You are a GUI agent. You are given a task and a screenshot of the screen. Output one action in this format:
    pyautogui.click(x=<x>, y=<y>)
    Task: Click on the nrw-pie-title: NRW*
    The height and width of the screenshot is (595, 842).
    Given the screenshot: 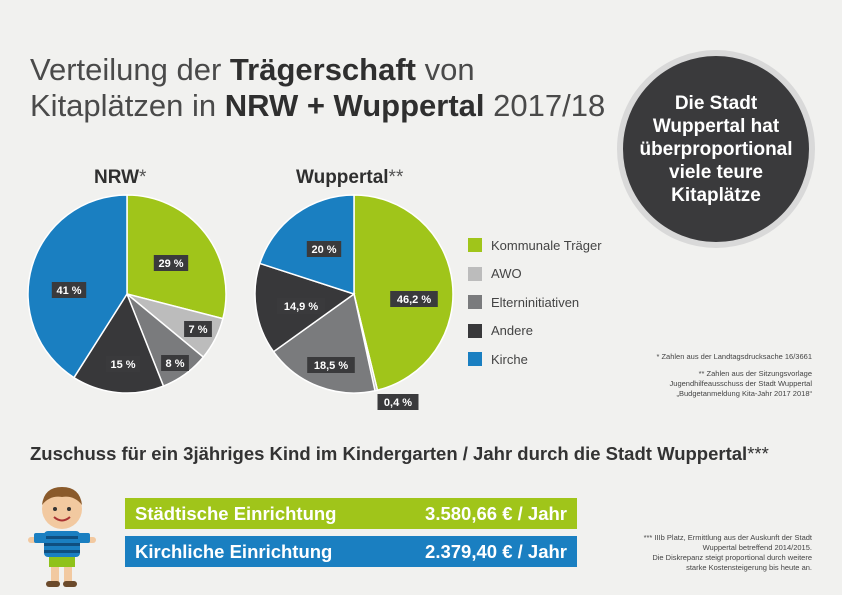 What is the action you would take?
    pyautogui.click(x=120, y=177)
    